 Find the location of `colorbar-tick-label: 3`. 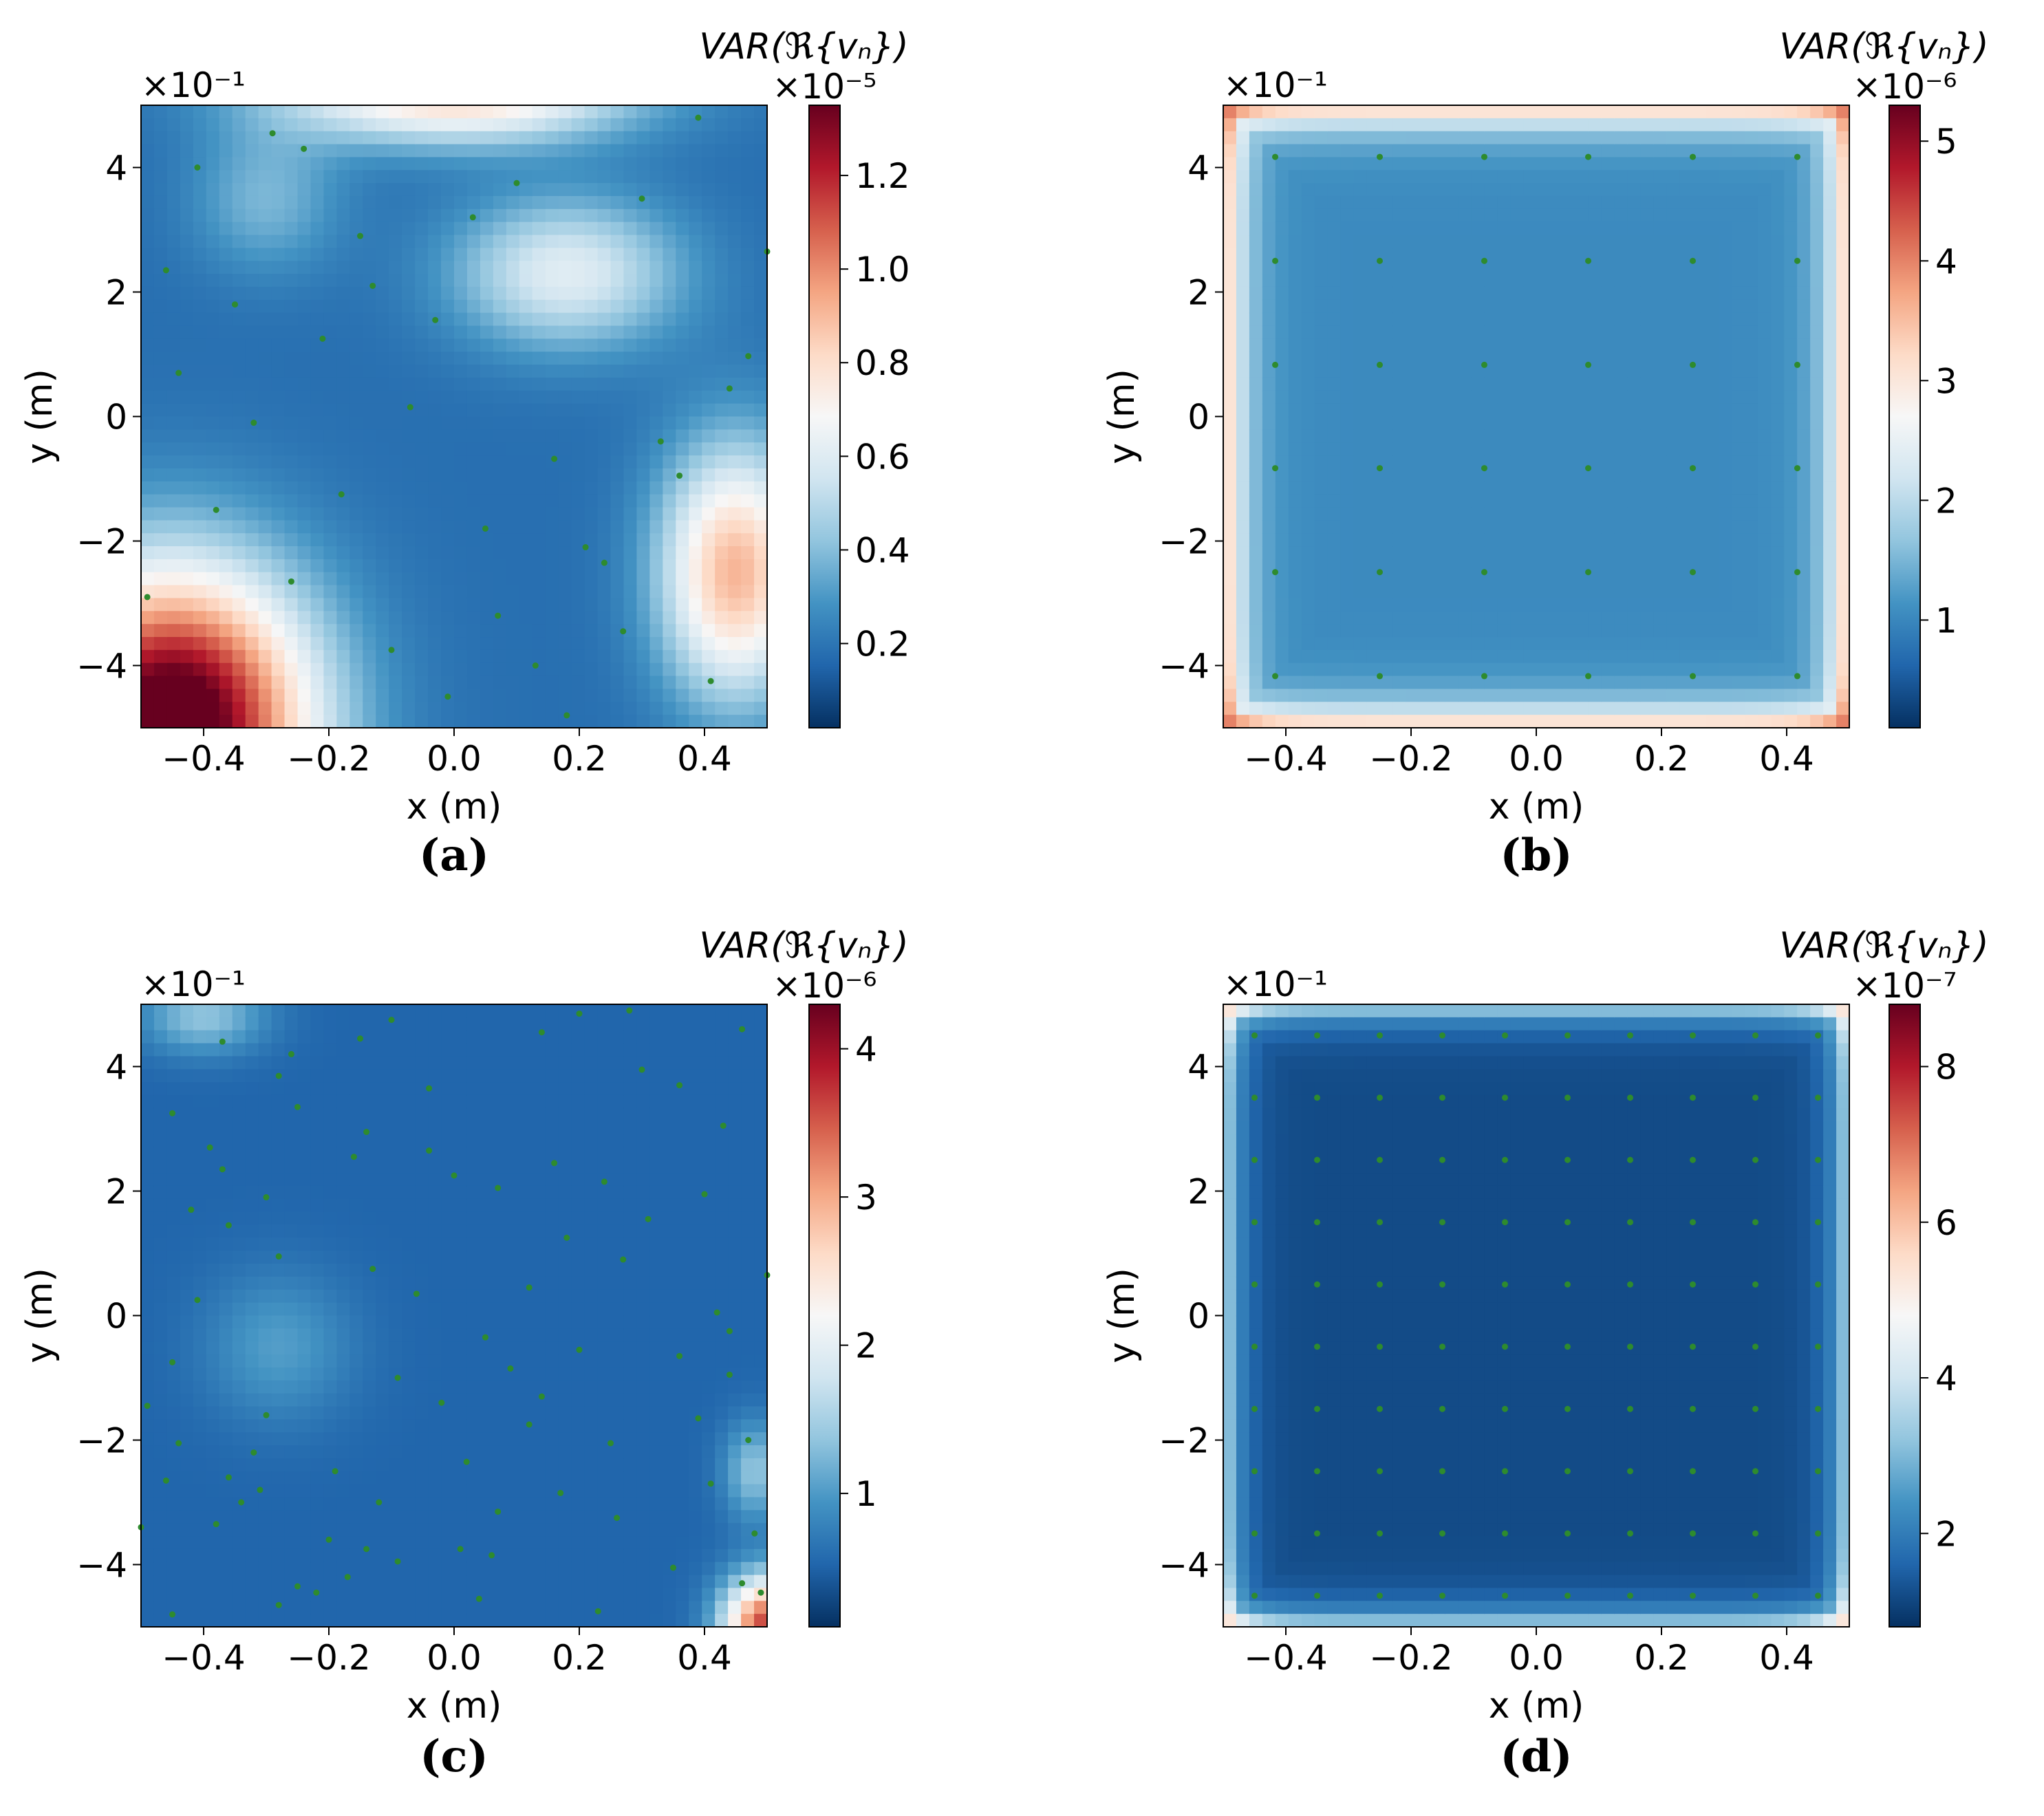

colorbar-tick-label: 3 is located at coordinates (866, 1198).